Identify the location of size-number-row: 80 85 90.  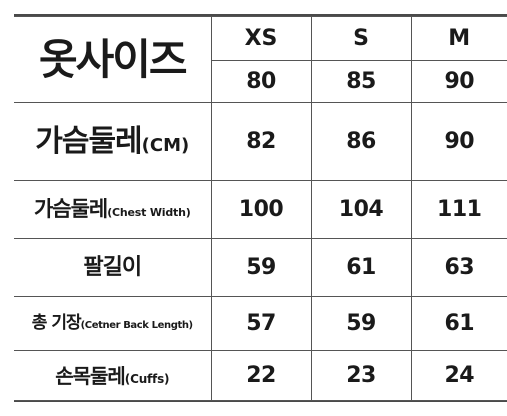
(260, 81).